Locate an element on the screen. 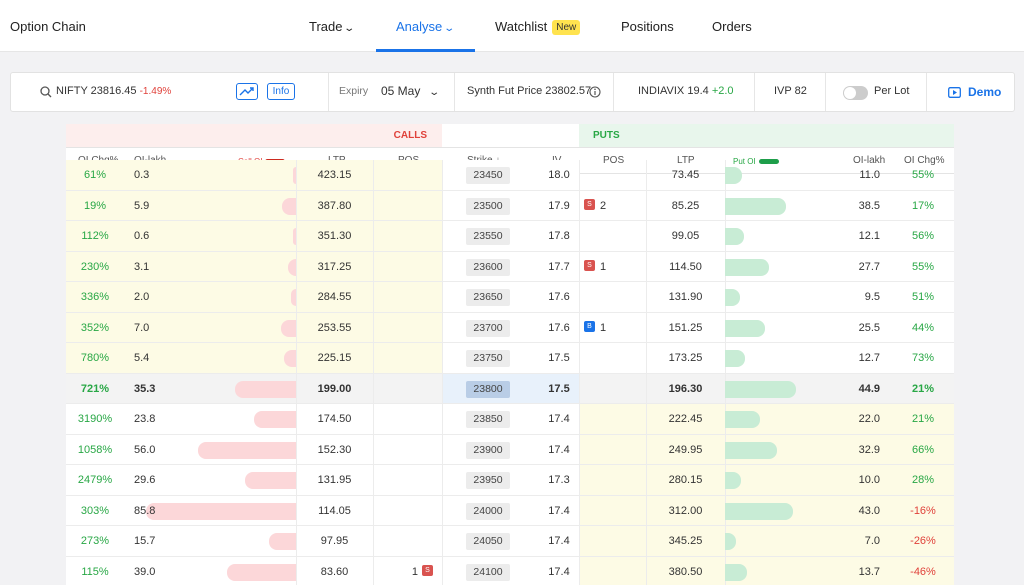  col-put-pos: POS is located at coordinates (614, 160).